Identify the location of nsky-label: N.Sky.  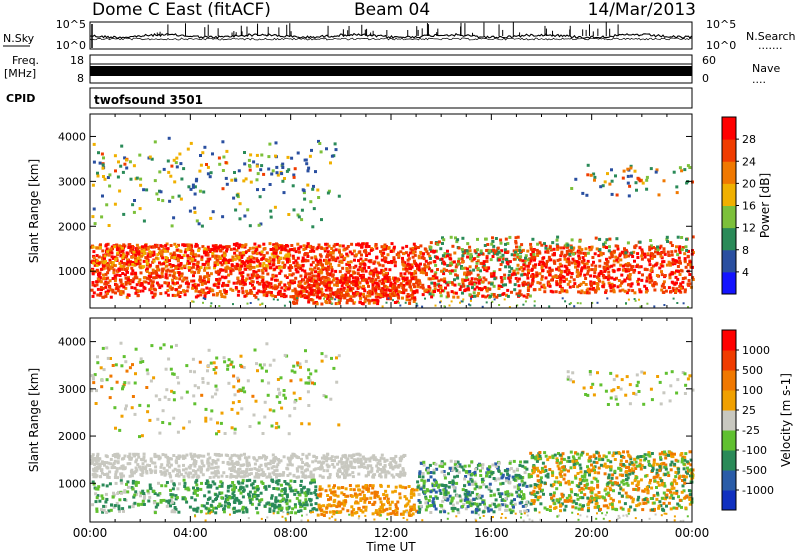
(19, 38).